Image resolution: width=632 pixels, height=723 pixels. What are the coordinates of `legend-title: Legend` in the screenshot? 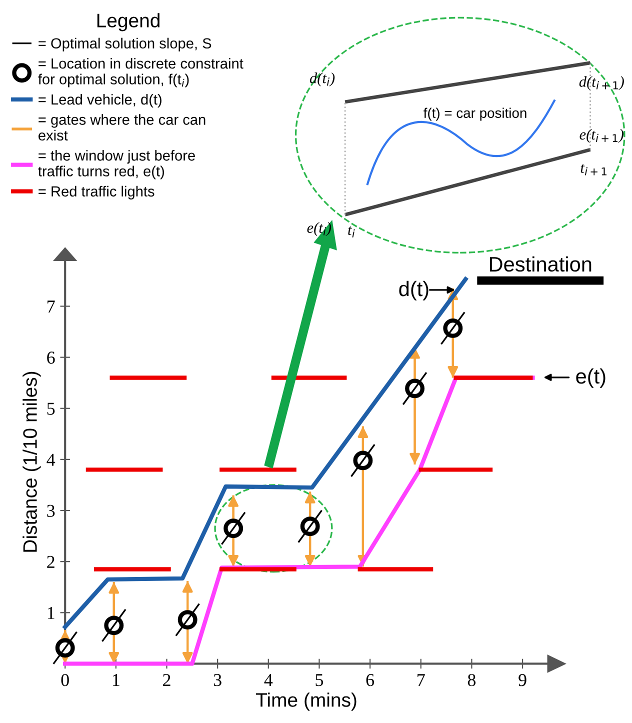 It's located at (128, 22).